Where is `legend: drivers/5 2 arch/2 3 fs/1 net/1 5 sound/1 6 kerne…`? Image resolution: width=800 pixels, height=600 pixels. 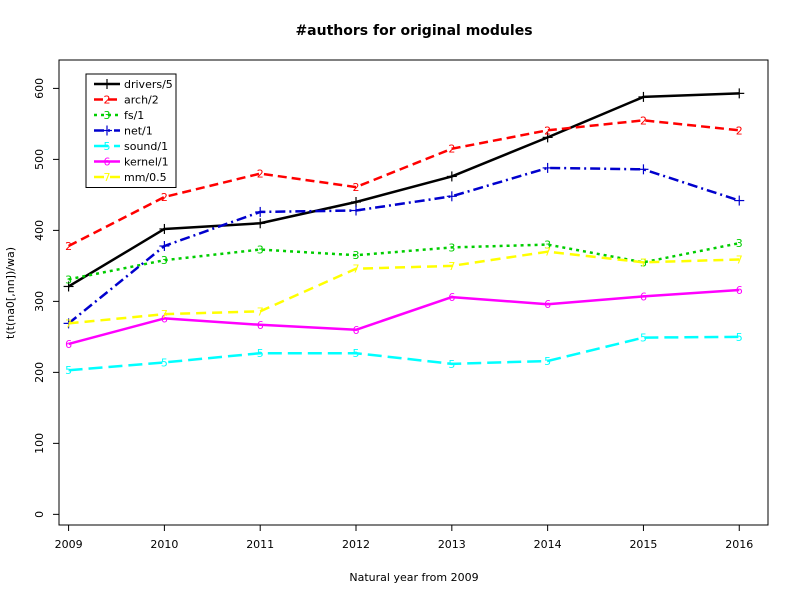
legend: drivers/5 2 arch/2 3 fs/1 net/1 5 sound/1 6 kerne… is located at coordinates (131, 130).